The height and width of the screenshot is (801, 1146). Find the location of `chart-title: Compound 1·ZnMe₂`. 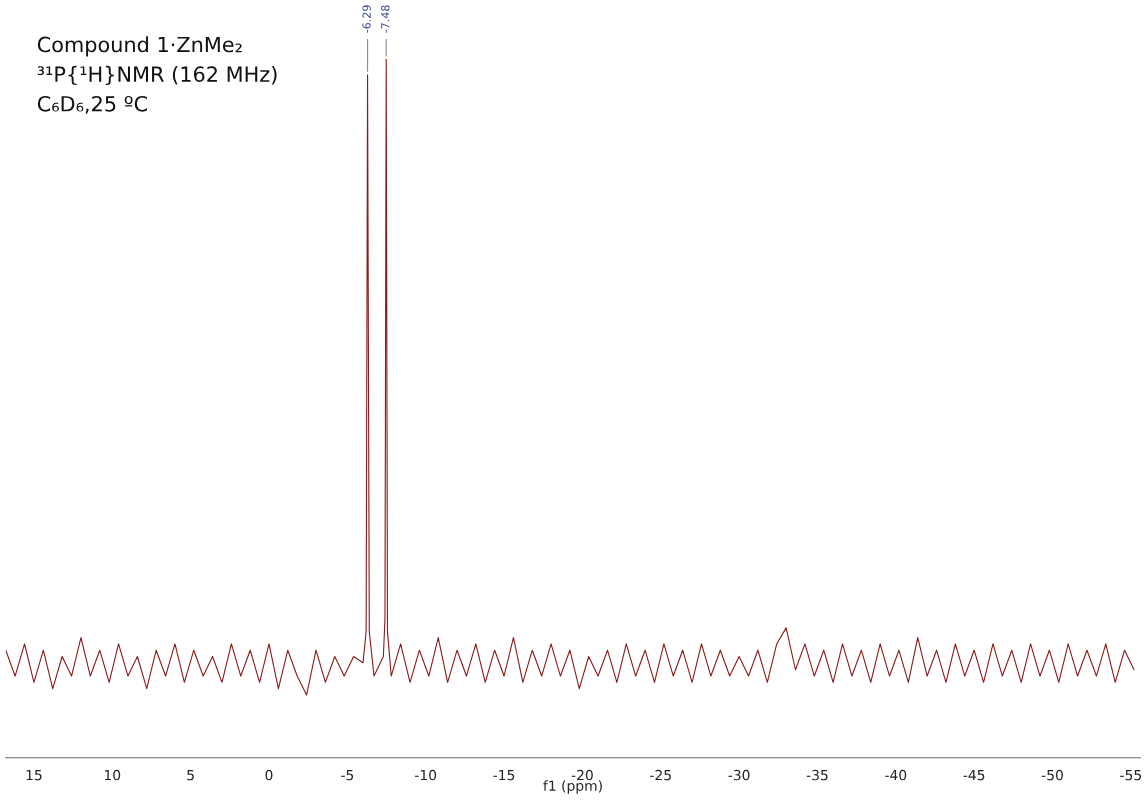

chart-title: Compound 1·ZnMe₂ is located at coordinates (139, 46).